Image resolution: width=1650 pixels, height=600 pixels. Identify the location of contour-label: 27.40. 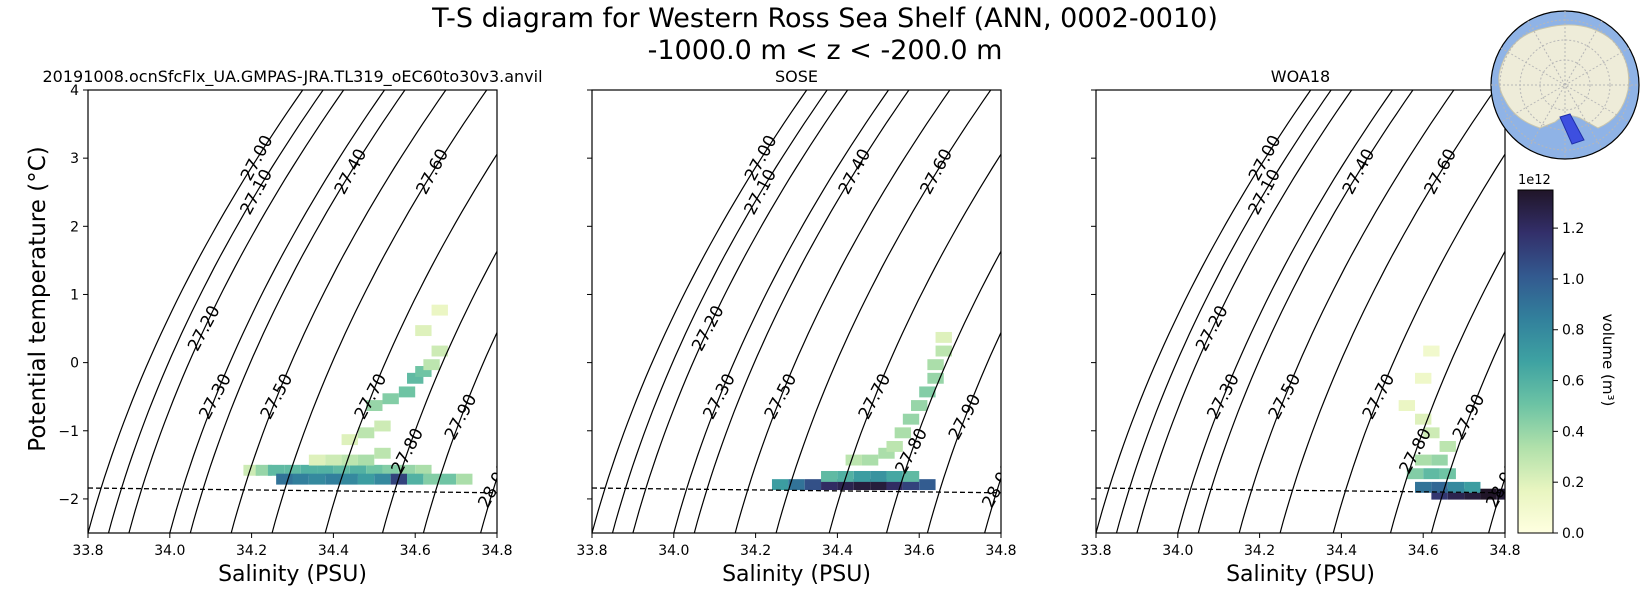
(1359, 172).